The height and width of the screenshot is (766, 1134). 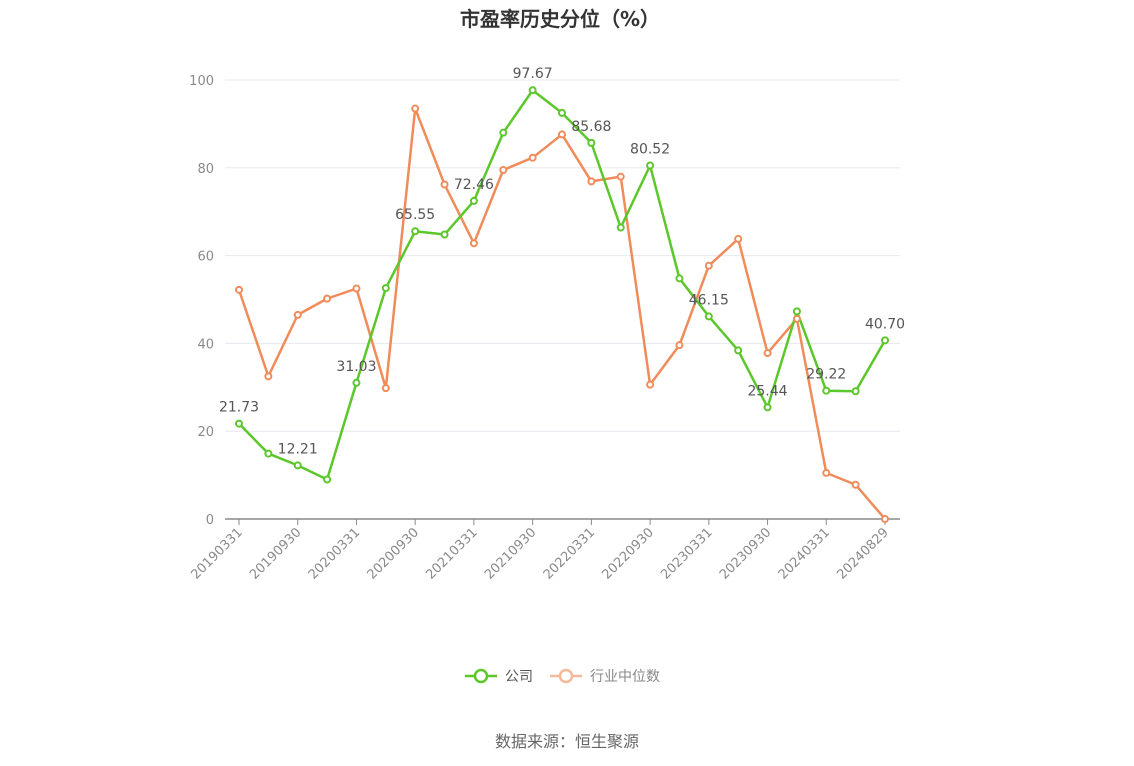 I want to click on y-tick-label: 20, so click(x=205, y=432).